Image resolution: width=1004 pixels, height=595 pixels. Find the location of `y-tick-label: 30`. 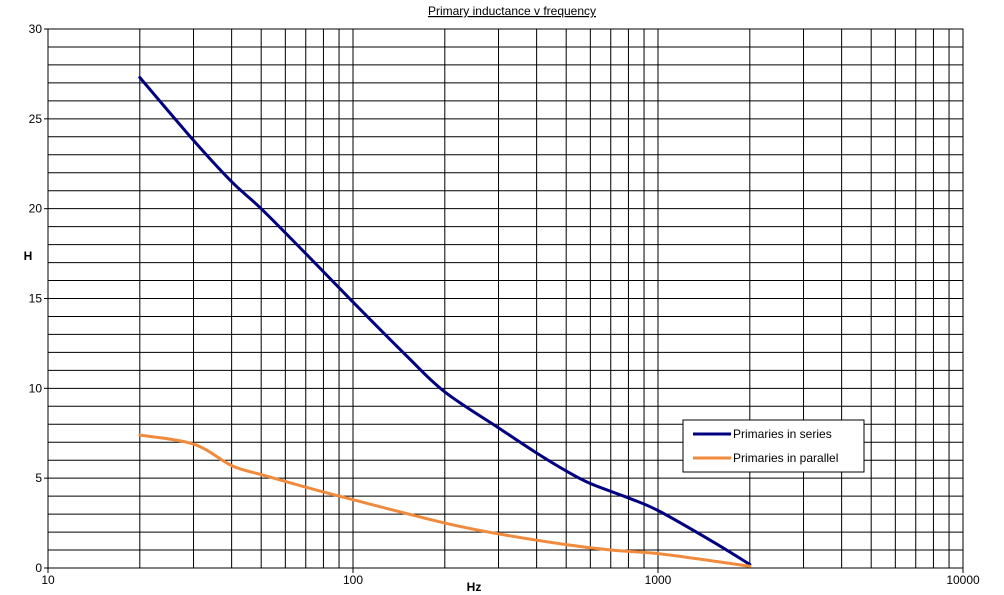

y-tick-label: 30 is located at coordinates (36, 29).